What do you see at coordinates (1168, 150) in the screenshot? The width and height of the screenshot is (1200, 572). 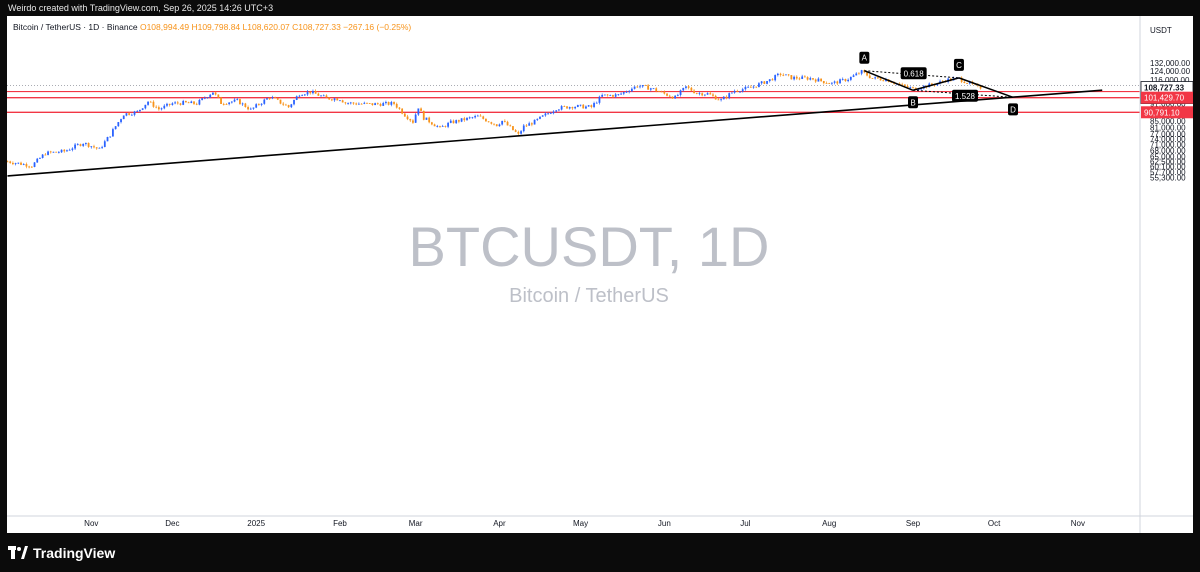 I see `price-tick-label: 68,000.00` at bounding box center [1168, 150].